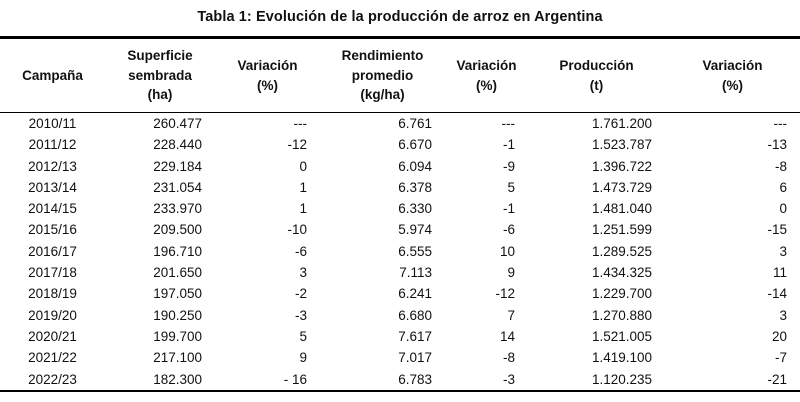 This screenshot has width=800, height=402. What do you see at coordinates (177, 358) in the screenshot?
I see `cell-superficie-sembrada: 217.100` at bounding box center [177, 358].